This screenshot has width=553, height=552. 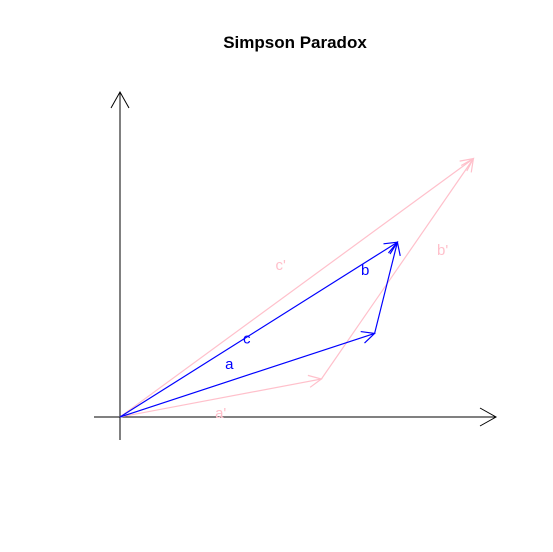 I want to click on vector-b-prime-label: b', so click(x=442, y=250).